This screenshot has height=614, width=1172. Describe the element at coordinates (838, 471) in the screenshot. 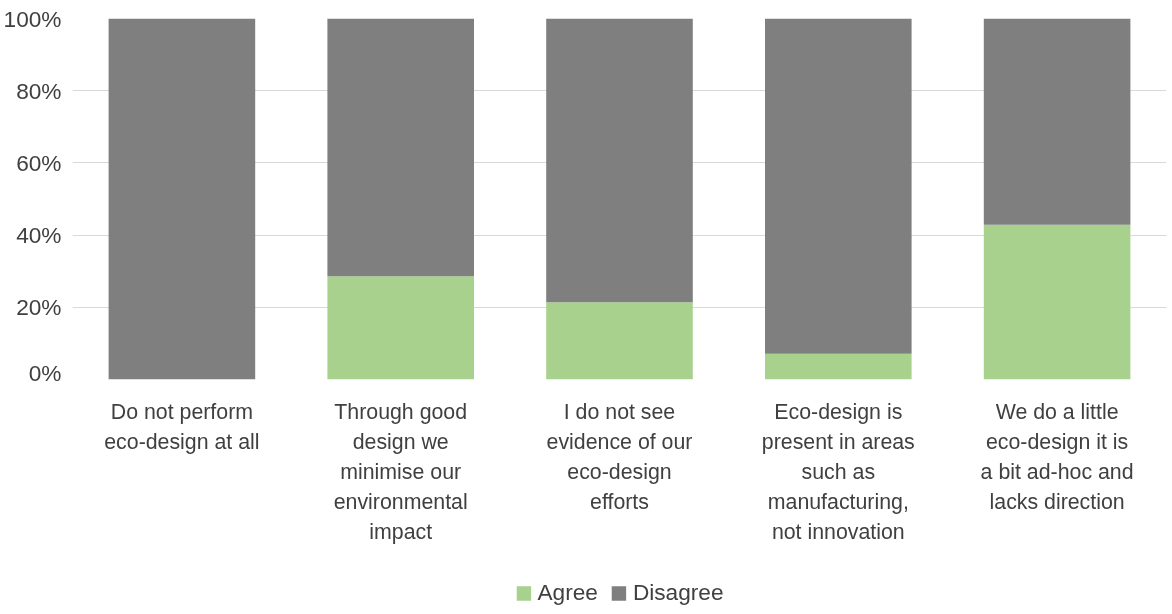

I see `x-tick-label: Eco-design is present in areas such as manufacturing, not innovation` at that location.